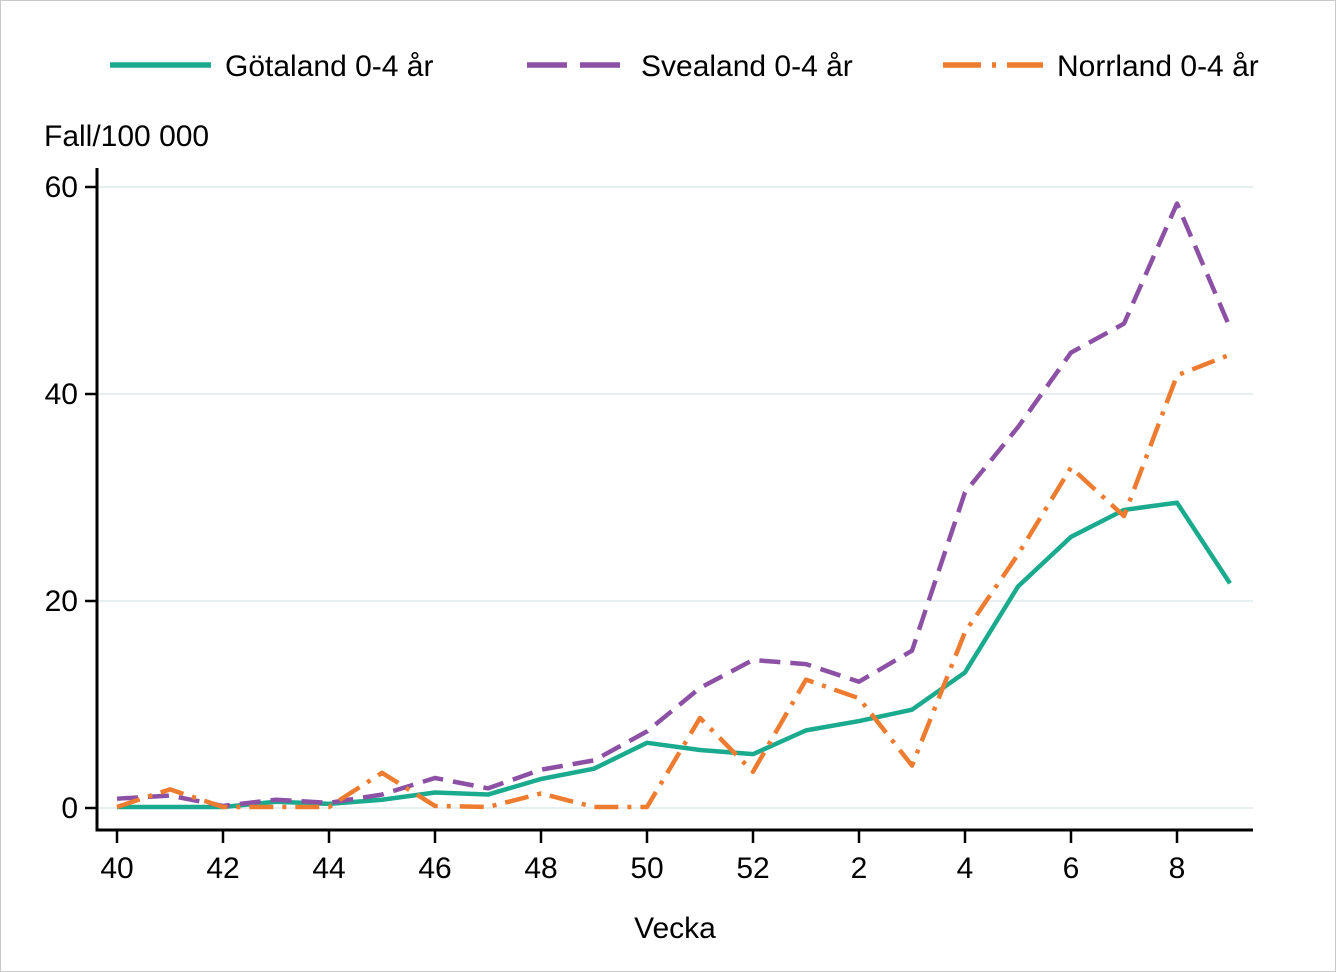 This screenshot has height=972, width=1336. I want to click on x-tick-label-46: 46, so click(434, 868).